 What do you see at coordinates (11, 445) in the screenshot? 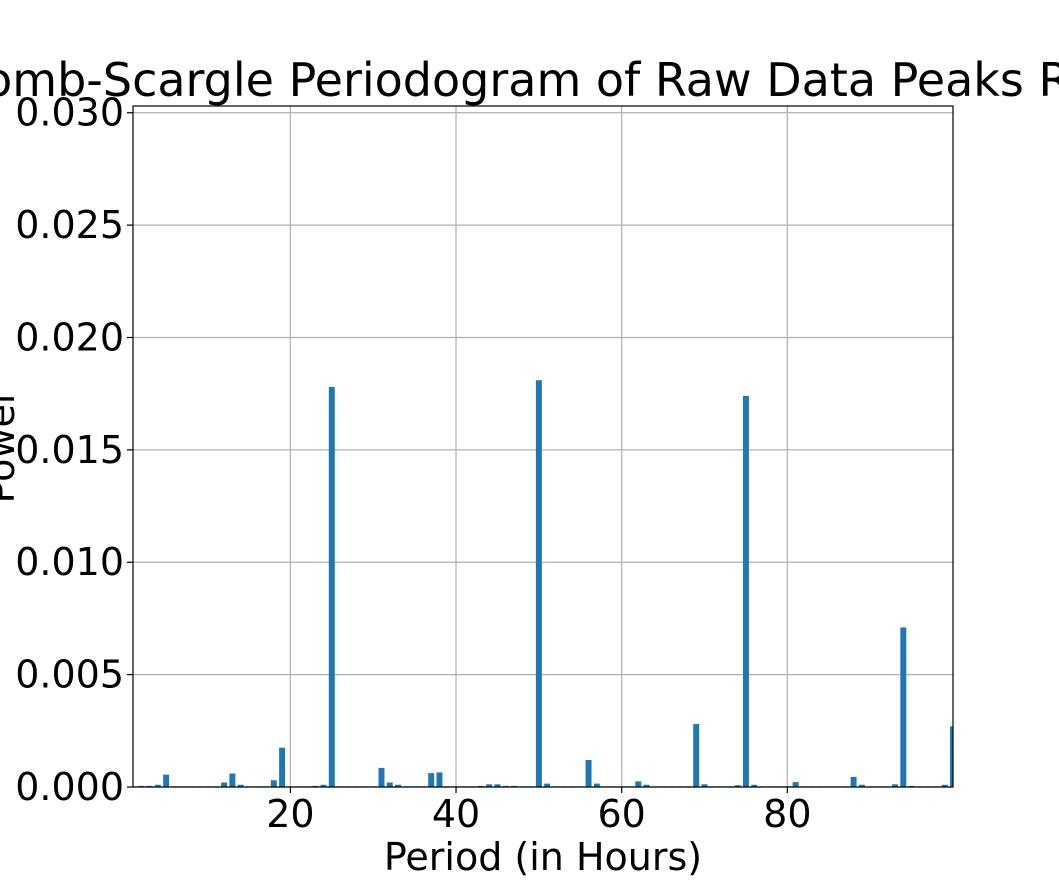
I see `y-axis-label: Power` at bounding box center [11, 445].